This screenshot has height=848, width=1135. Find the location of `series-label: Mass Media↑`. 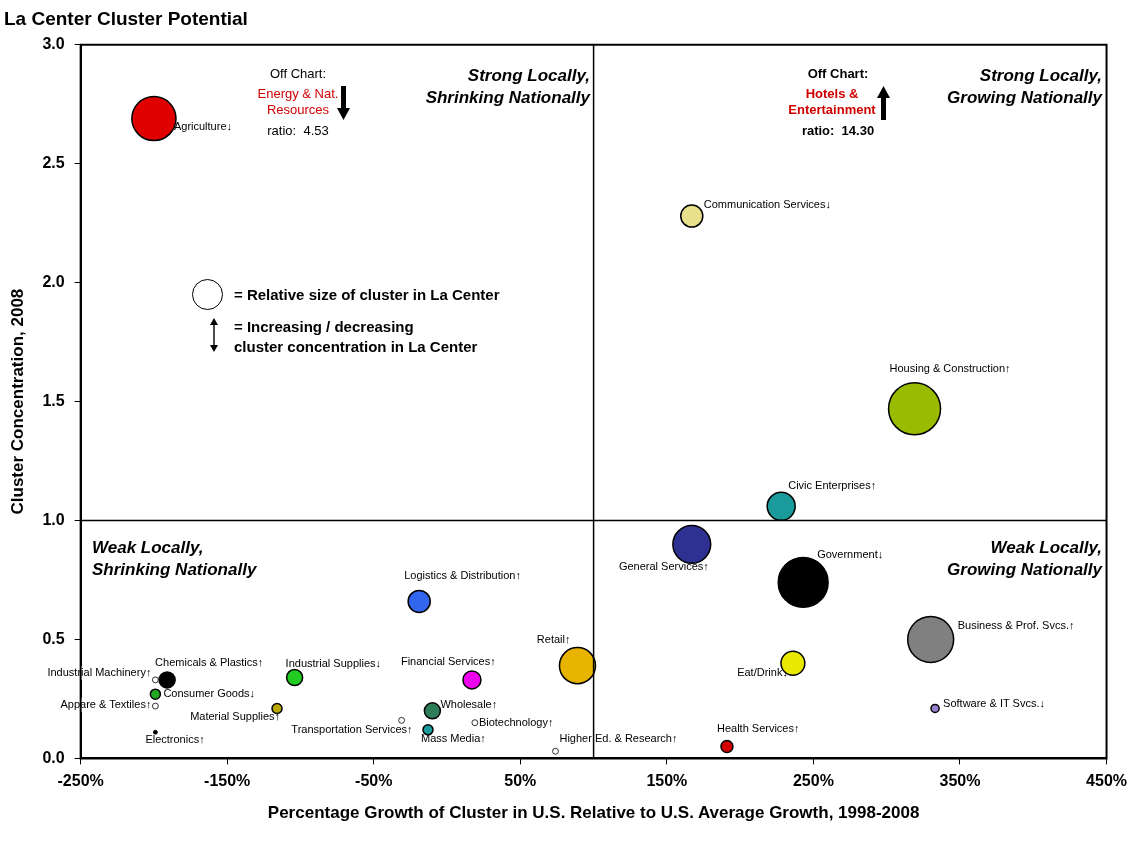

series-label: Mass Media↑ is located at coordinates (453, 737).